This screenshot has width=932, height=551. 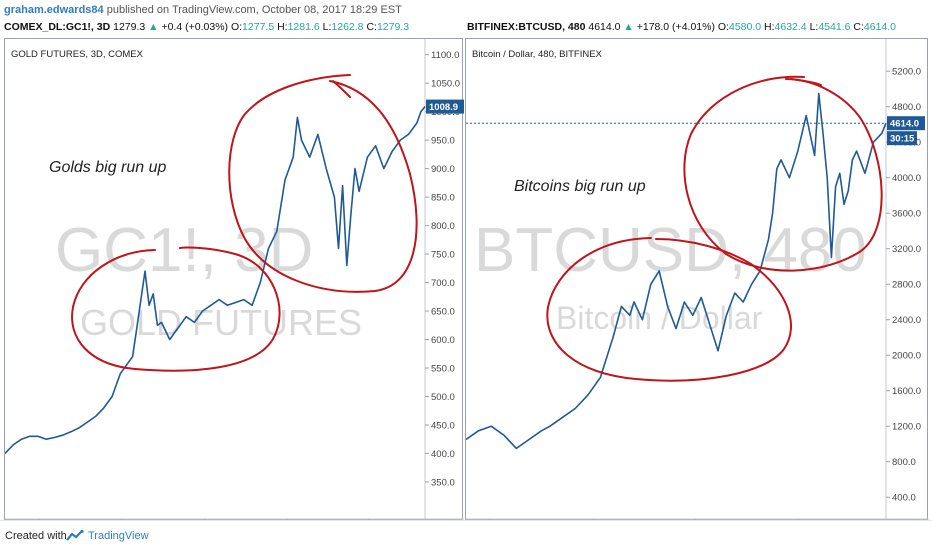 I want to click on legend-high-value: 1281.6, so click(x=303, y=27).